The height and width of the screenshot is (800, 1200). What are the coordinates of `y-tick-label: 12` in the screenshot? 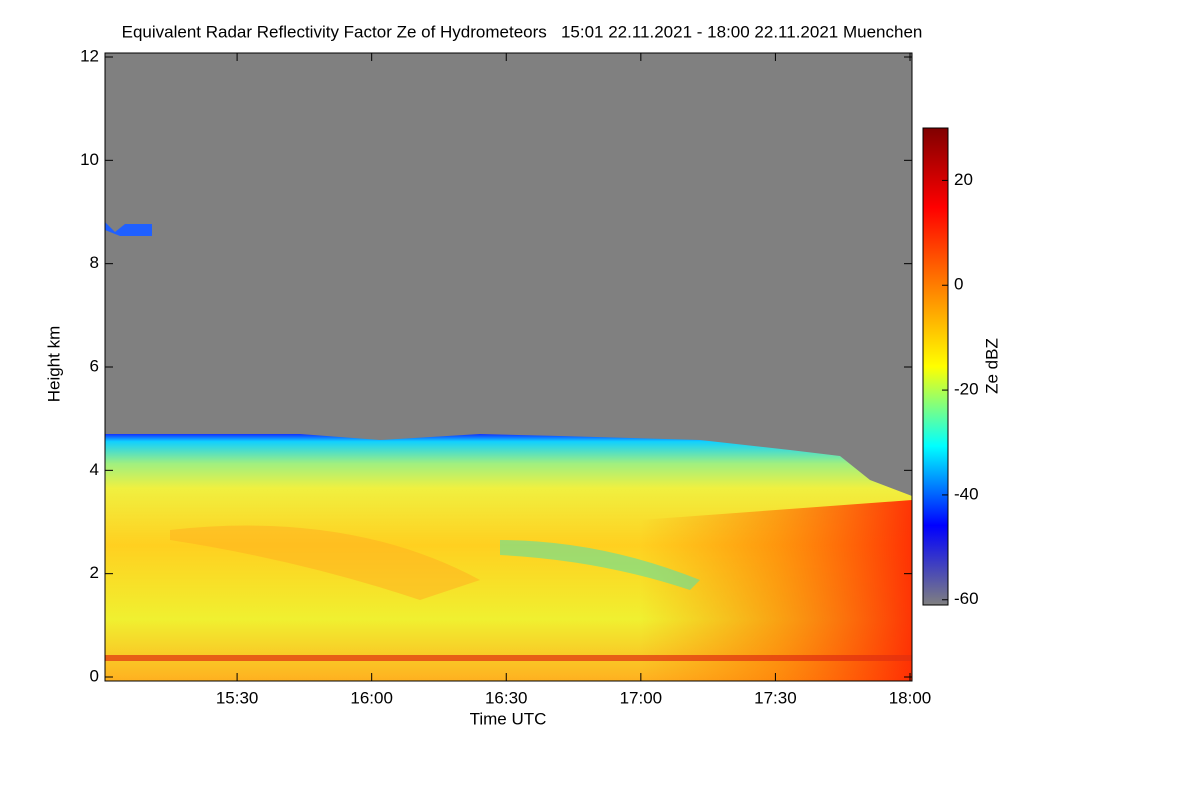 It's located at (89, 55).